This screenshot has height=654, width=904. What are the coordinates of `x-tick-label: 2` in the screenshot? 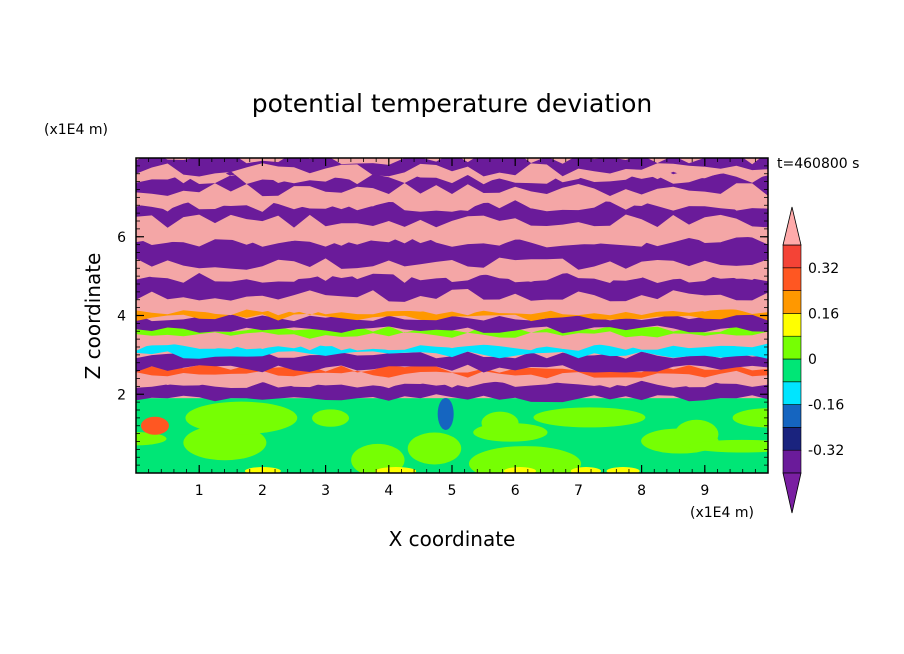 It's located at (262, 491).